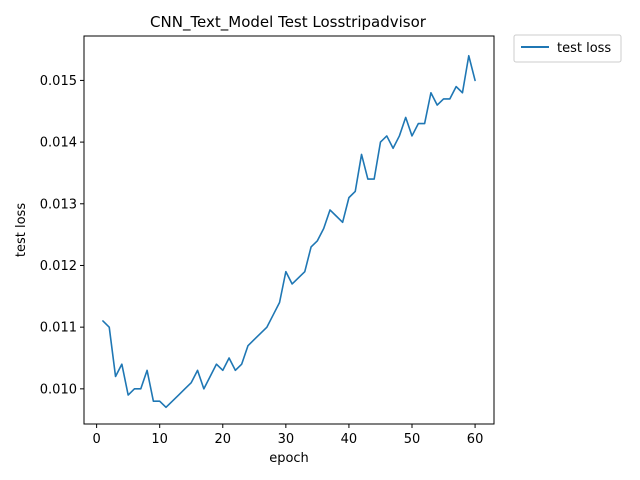 The width and height of the screenshot is (640, 480). Describe the element at coordinates (412, 439) in the screenshot. I see `x-tick-label: 50` at that location.